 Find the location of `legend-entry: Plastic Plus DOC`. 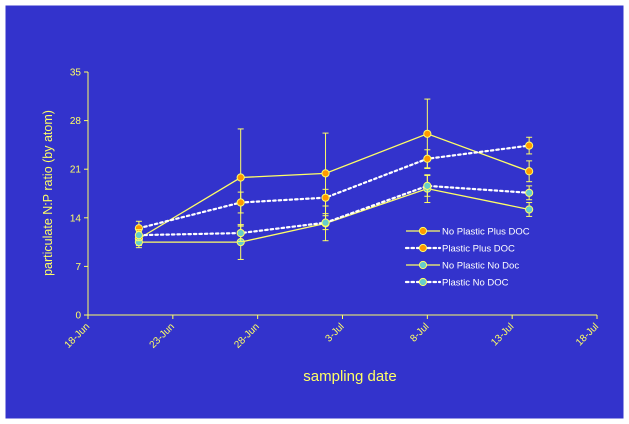

legend-entry: Plastic Plus DOC is located at coordinates (459, 249).